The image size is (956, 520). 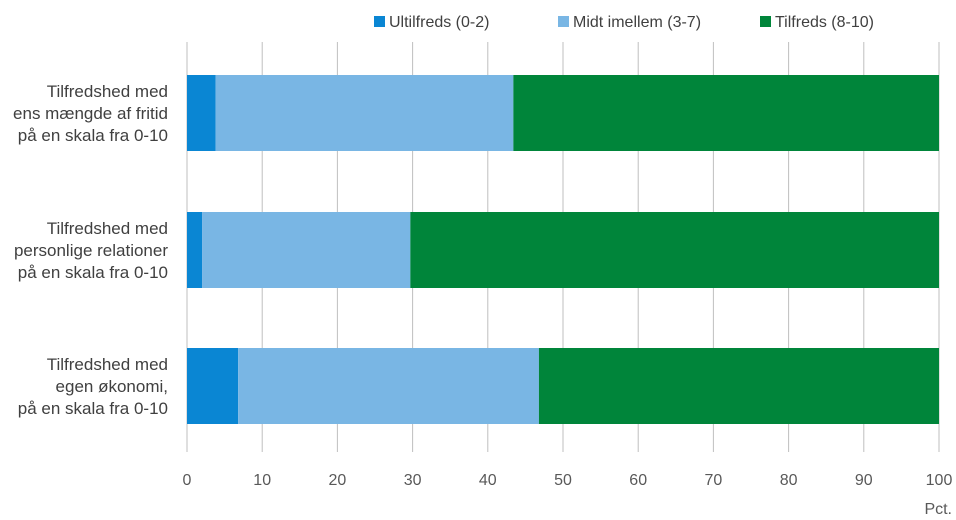 I want to click on x-tick-label-50: 50, so click(x=563, y=480).